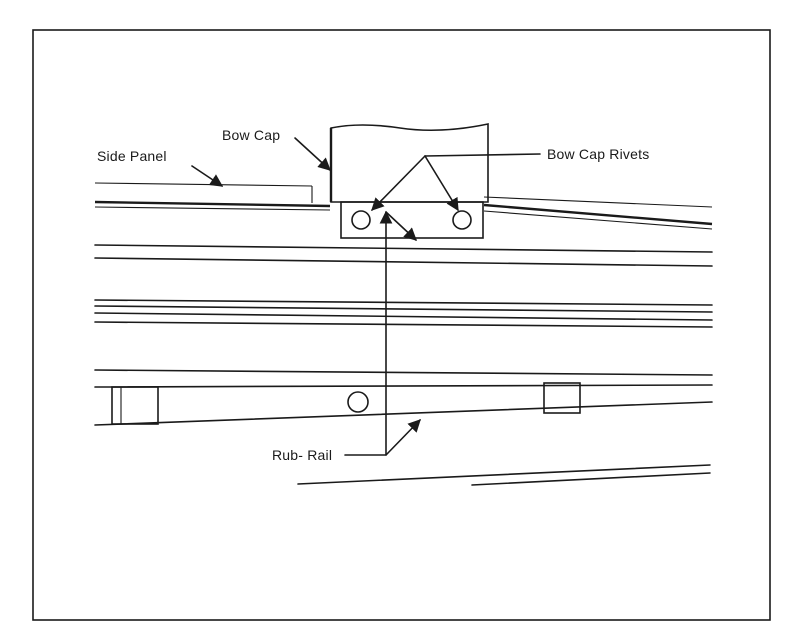 The width and height of the screenshot is (800, 635). Describe the element at coordinates (358, 402) in the screenshot. I see `rub-rail-rivet` at that location.